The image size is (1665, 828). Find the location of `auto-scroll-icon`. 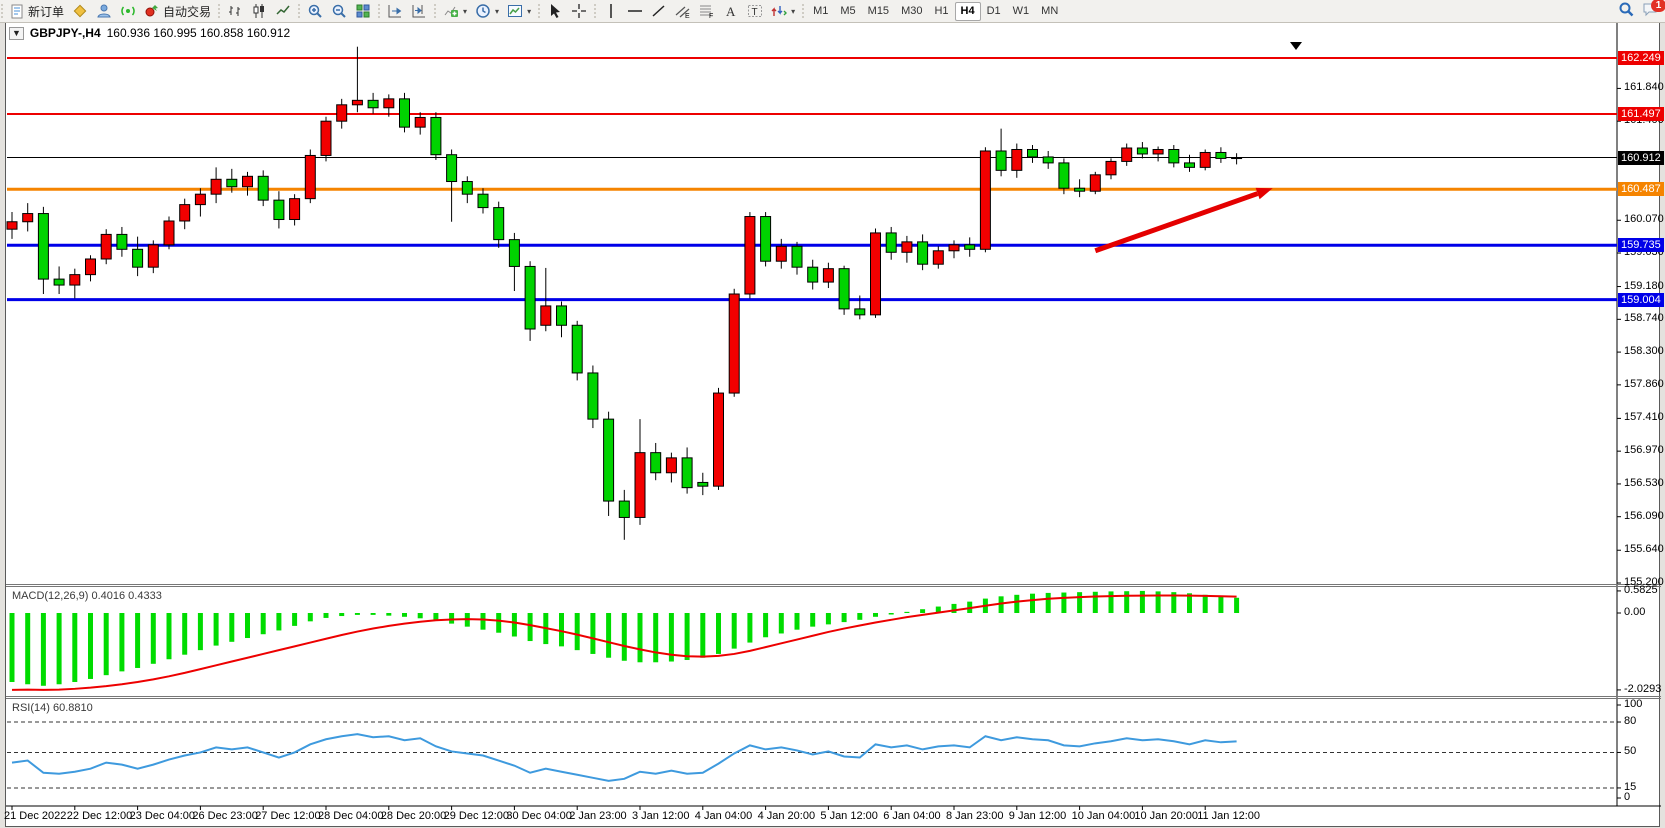

auto-scroll-icon is located at coordinates (395, 11).